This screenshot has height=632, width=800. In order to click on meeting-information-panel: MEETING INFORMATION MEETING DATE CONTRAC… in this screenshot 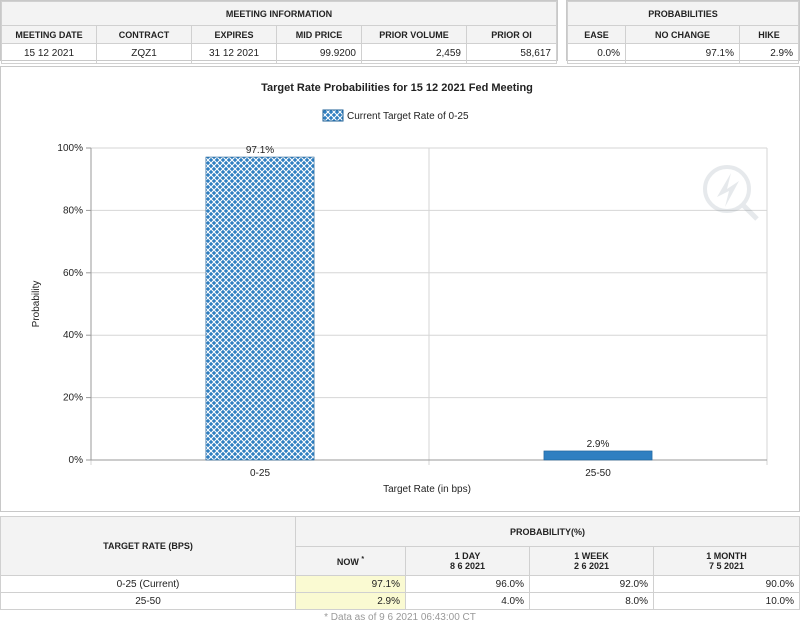, I will do `click(279, 32)`.